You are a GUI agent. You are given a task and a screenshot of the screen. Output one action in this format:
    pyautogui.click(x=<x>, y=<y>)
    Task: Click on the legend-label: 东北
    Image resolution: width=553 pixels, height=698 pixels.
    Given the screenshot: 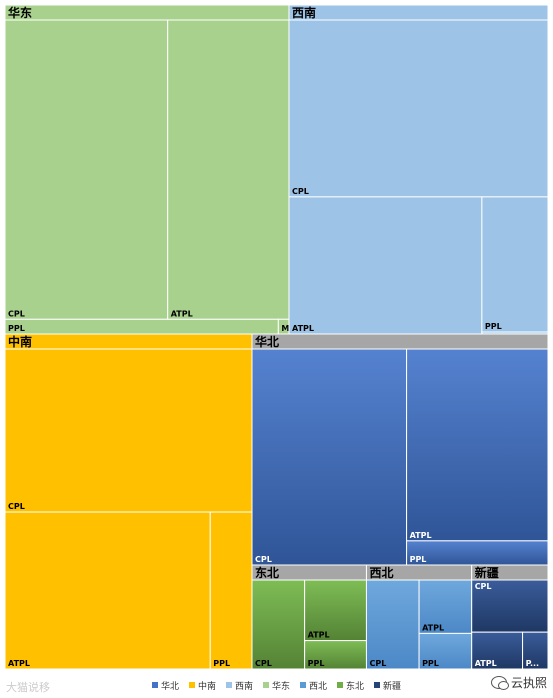 What is the action you would take?
    pyautogui.click(x=355, y=686)
    